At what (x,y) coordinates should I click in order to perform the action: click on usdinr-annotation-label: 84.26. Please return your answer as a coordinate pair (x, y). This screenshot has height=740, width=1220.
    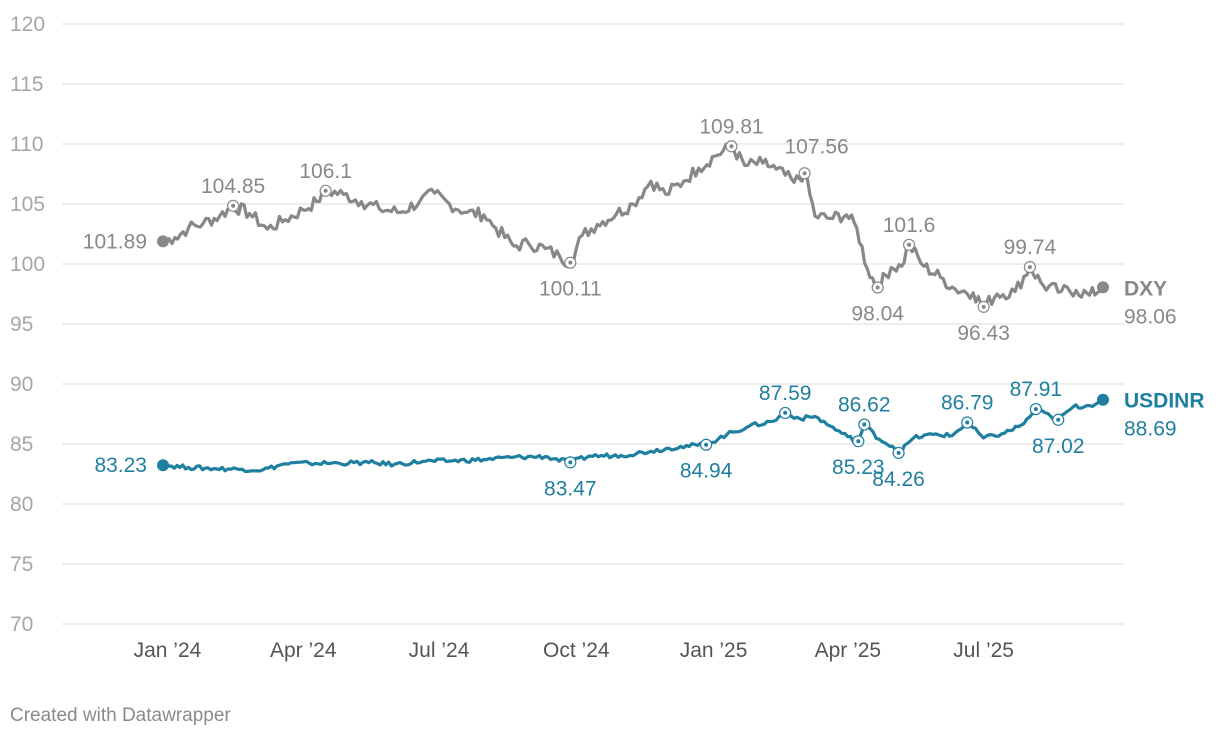
    Looking at the image, I should click on (898, 479).